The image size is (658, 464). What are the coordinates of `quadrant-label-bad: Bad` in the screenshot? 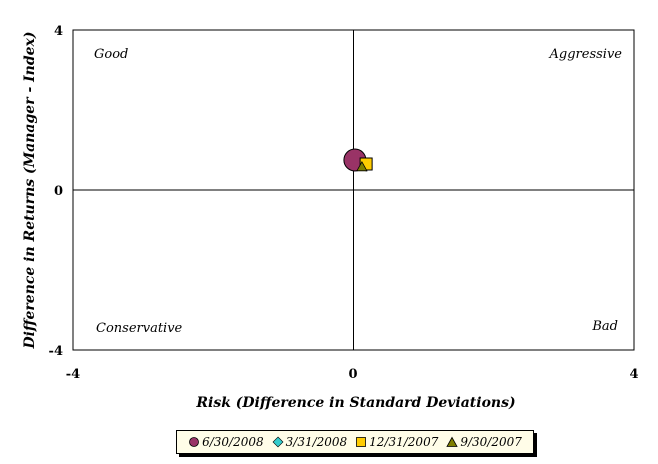 It's located at (604, 326).